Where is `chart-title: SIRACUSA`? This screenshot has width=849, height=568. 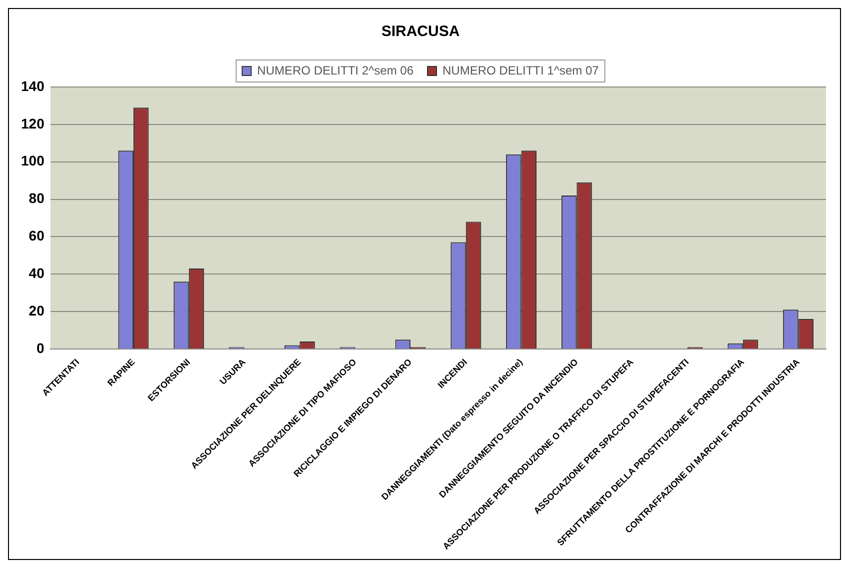
chart-title: SIRACUSA is located at coordinates (420, 31).